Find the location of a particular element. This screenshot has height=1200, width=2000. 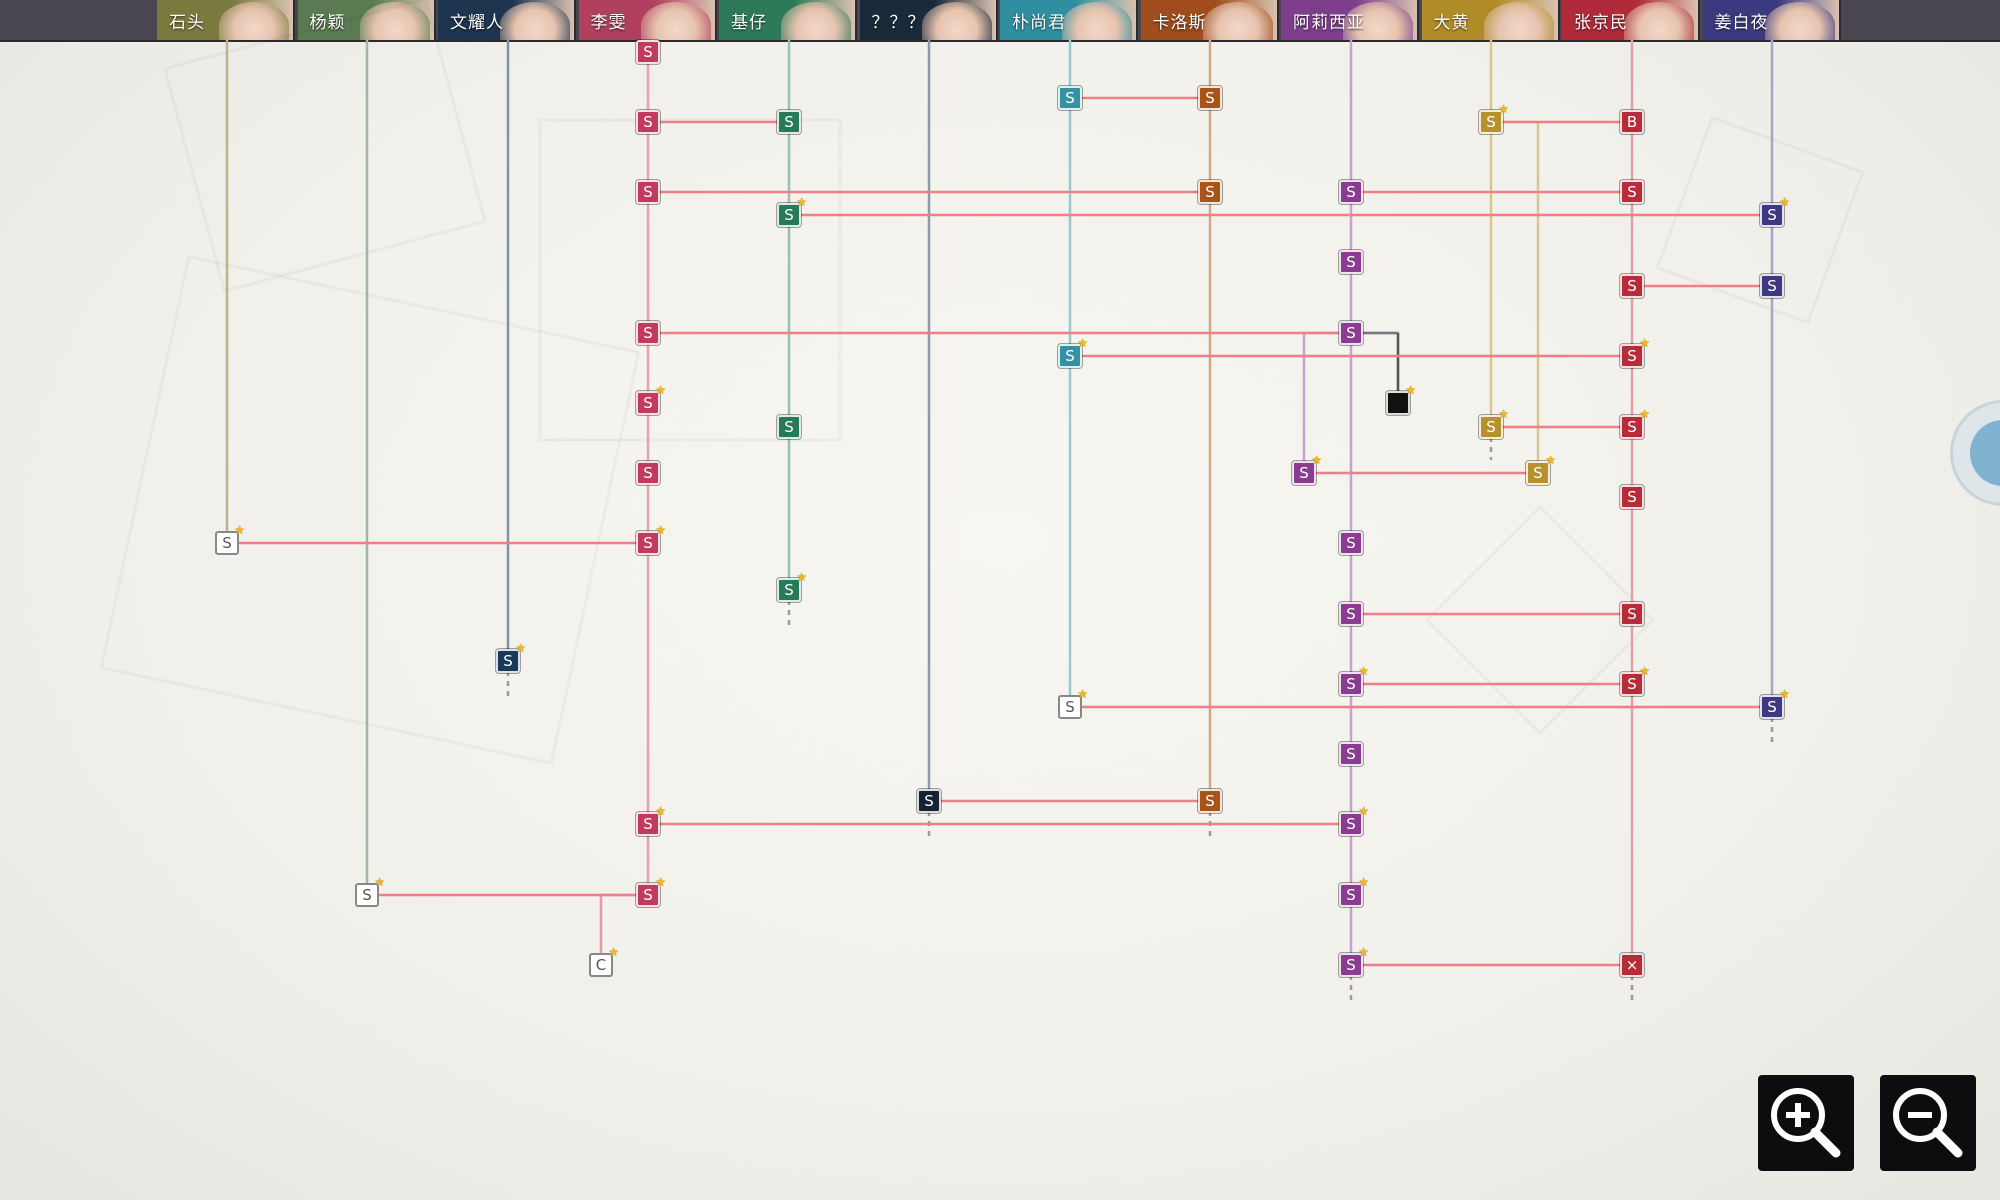

zoom-in-button is located at coordinates (1806, 1123).